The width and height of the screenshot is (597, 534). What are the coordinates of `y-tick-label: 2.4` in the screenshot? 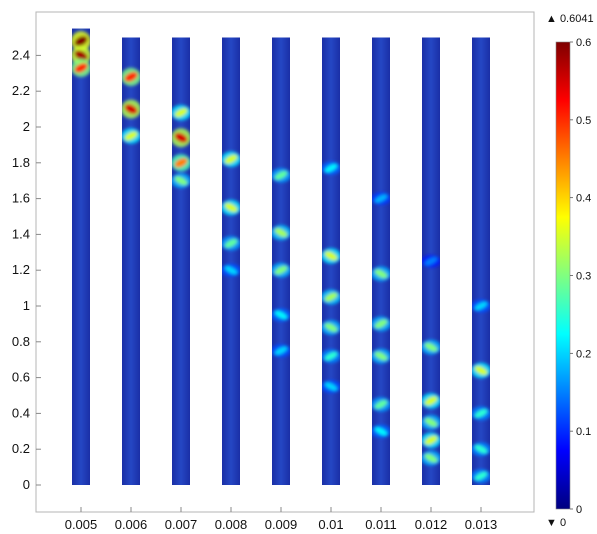 It's located at (21, 54).